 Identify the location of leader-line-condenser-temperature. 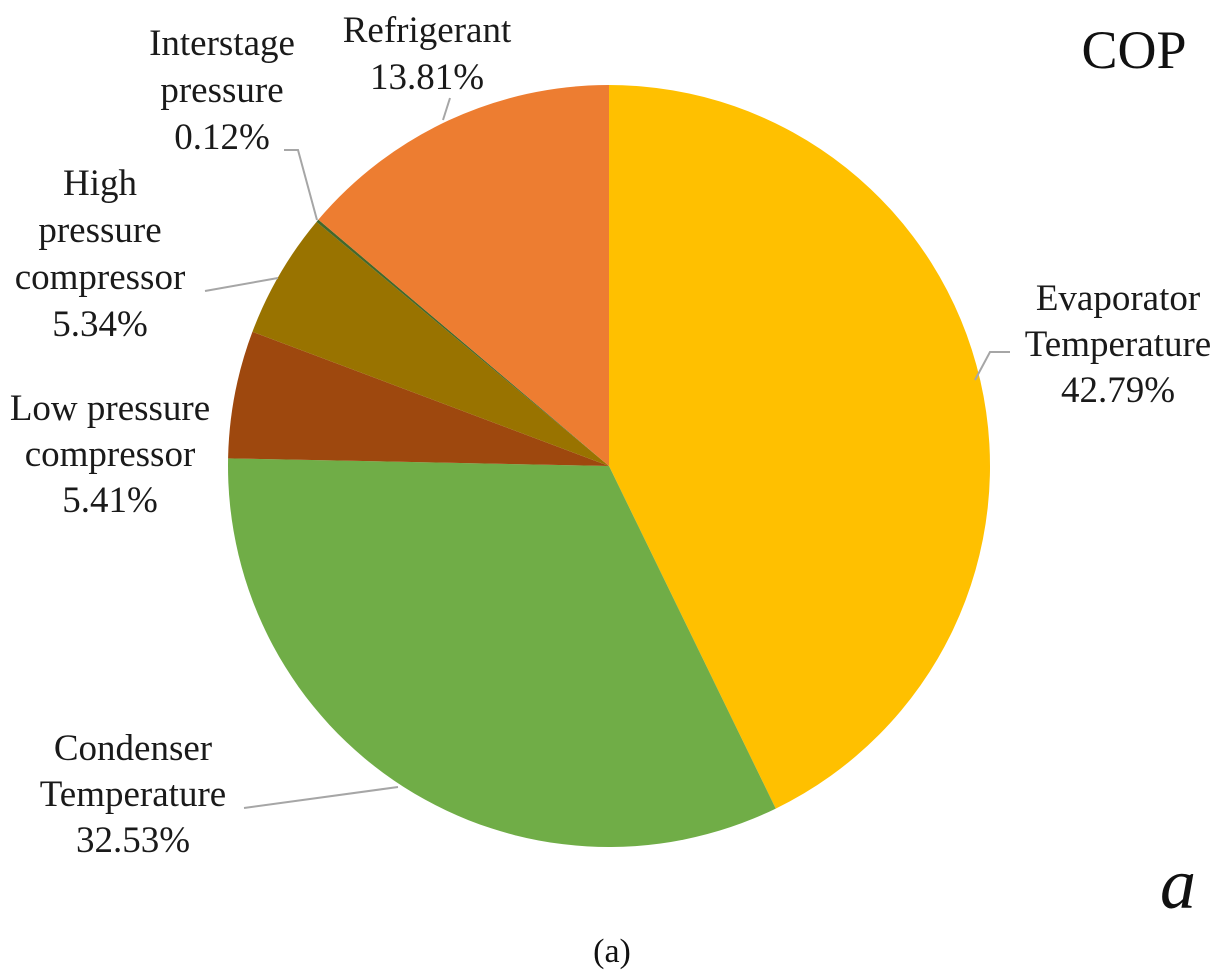
(321, 797).